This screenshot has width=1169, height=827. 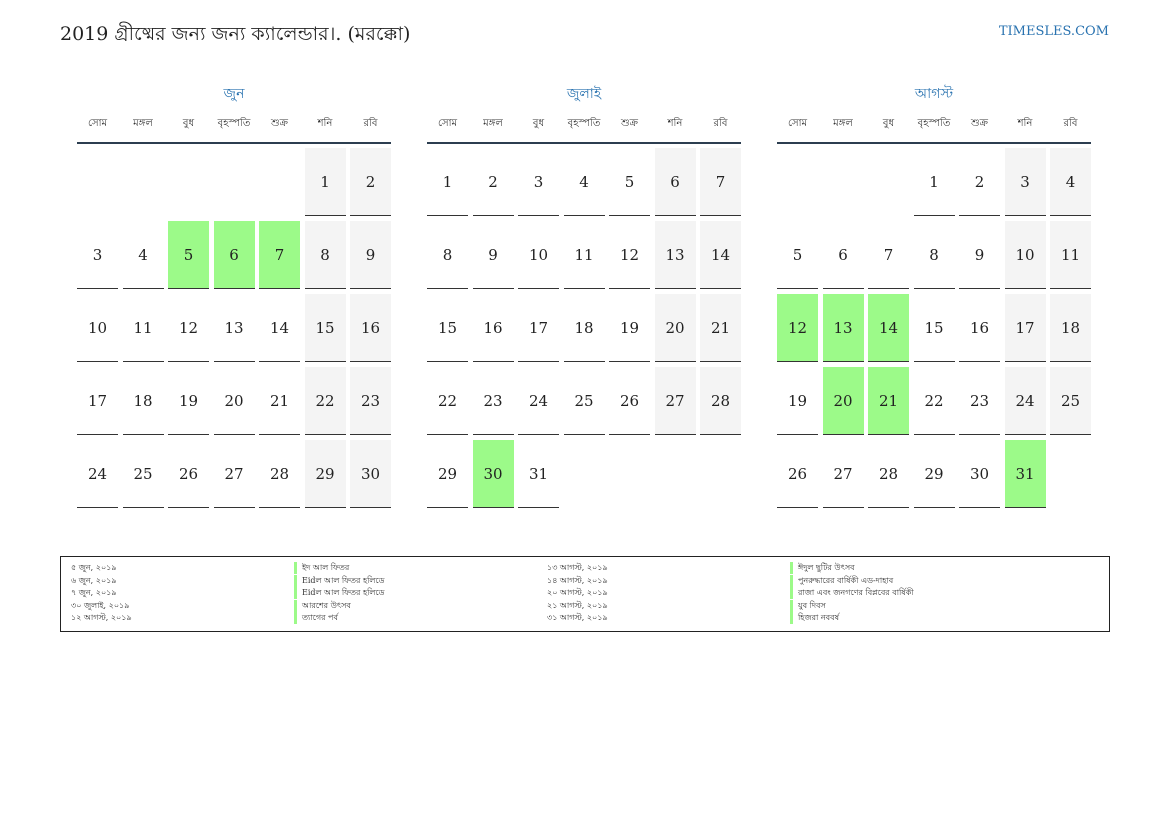 I want to click on legend-holiday-name: Eidল আল ফিতর হলিডে, so click(x=408, y=580).